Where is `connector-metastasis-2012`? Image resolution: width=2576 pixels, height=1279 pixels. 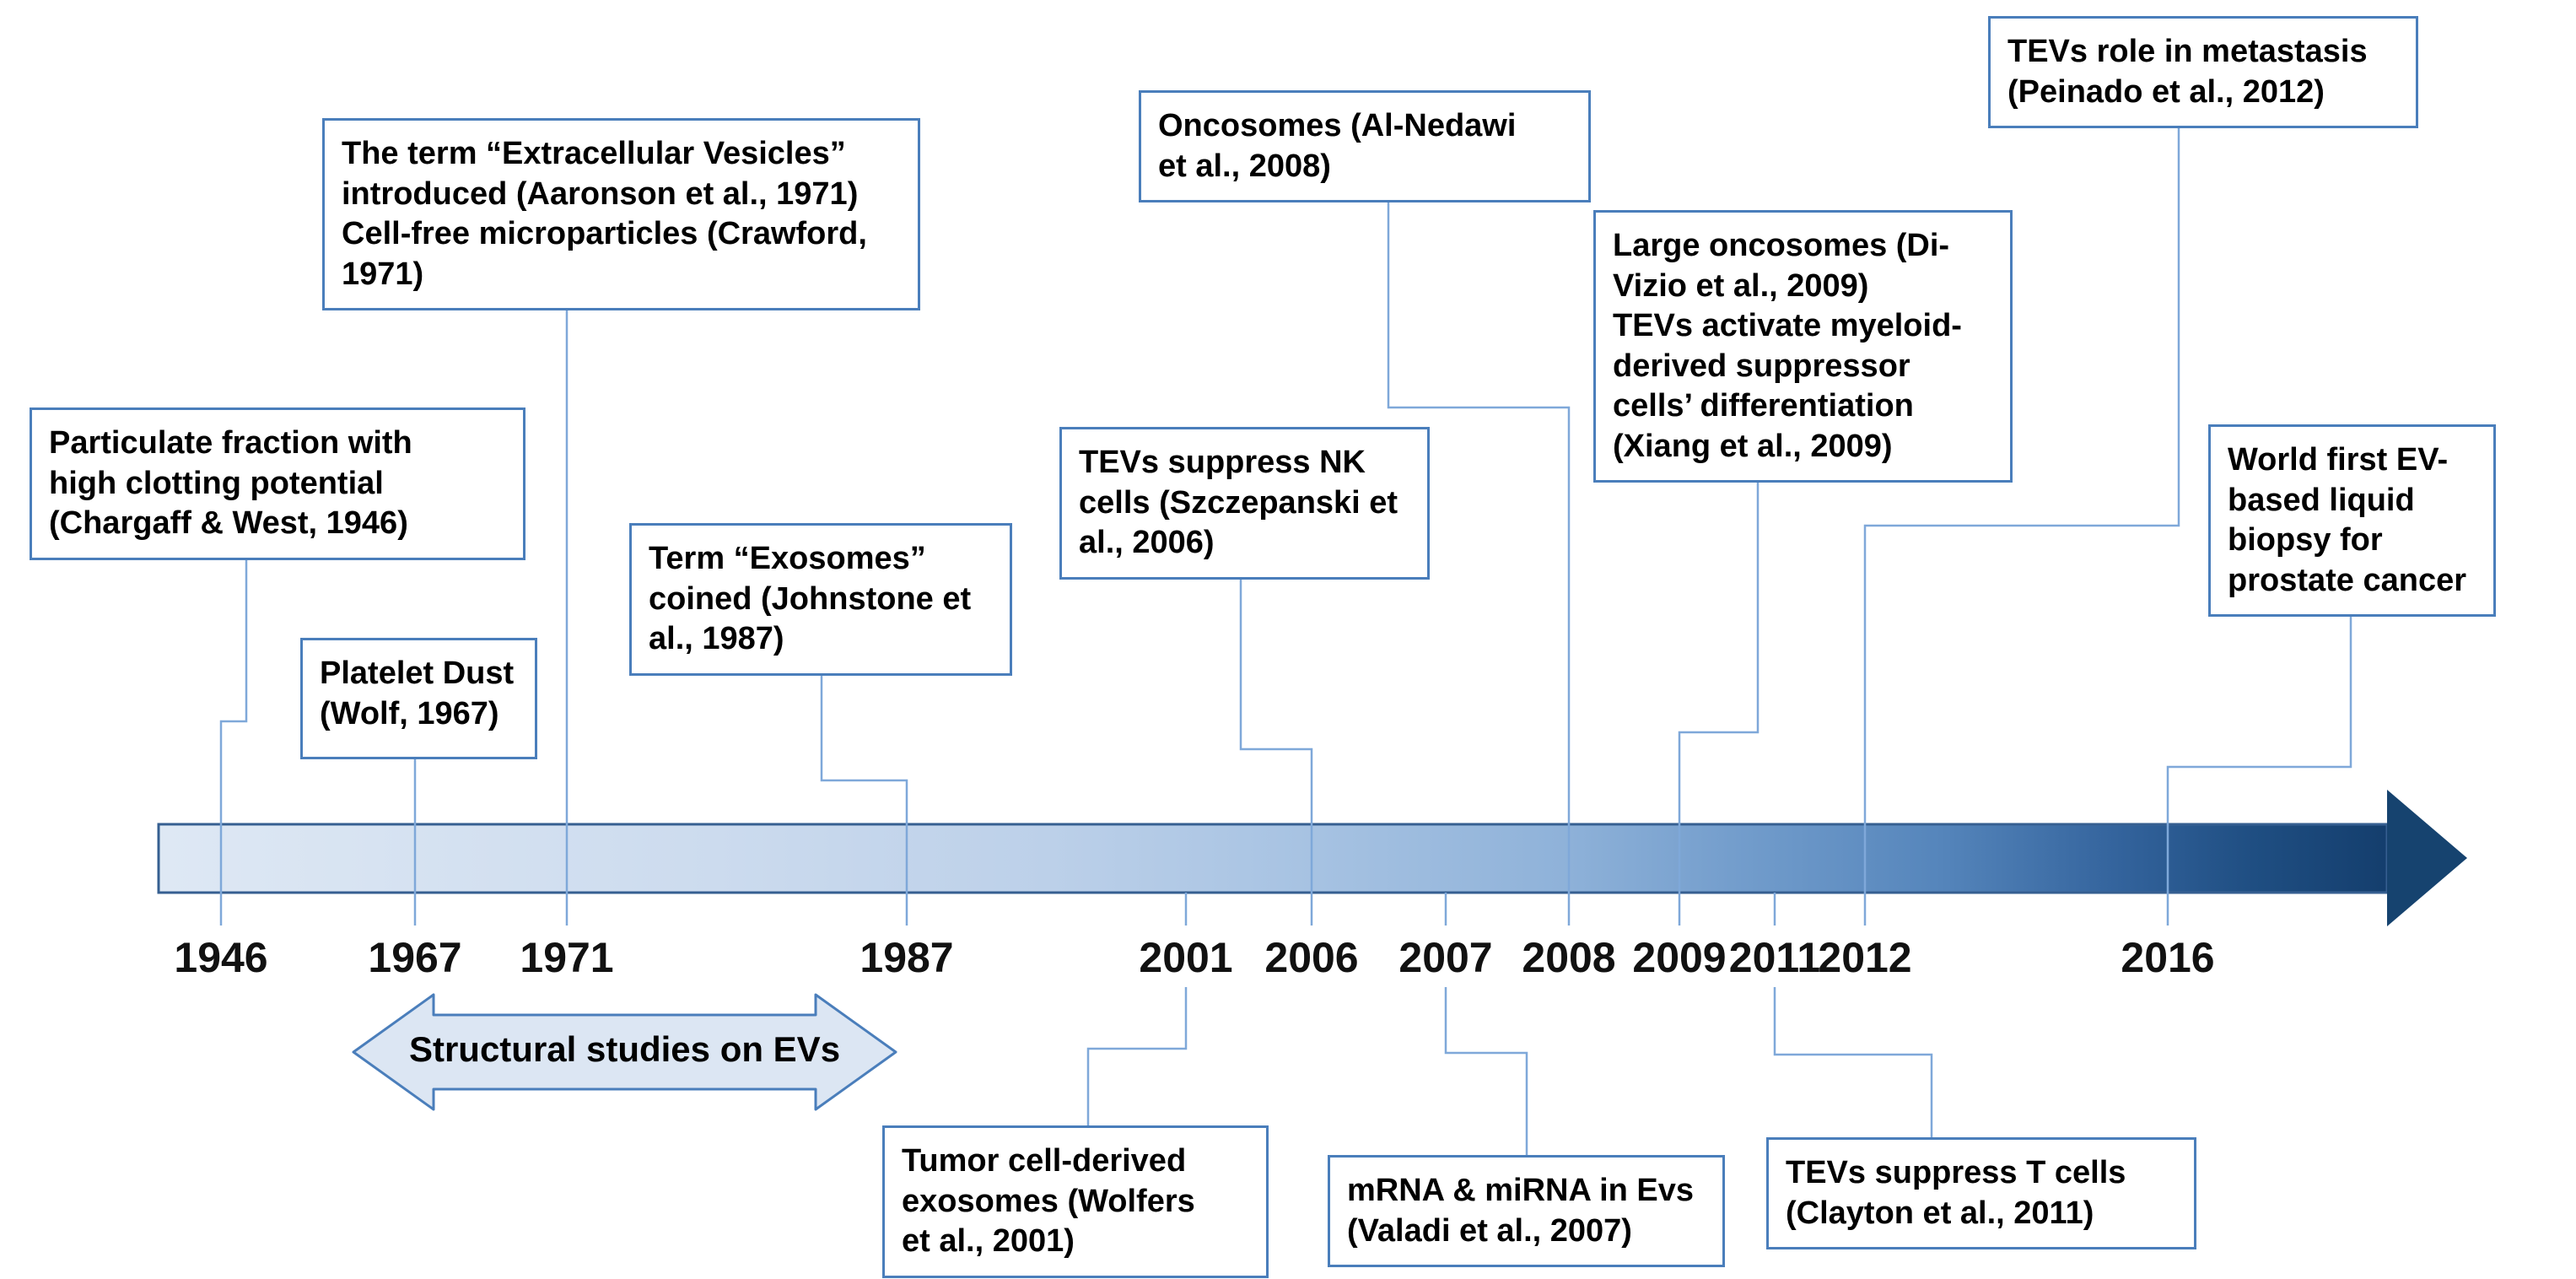 connector-metastasis-2012 is located at coordinates (2021, 520).